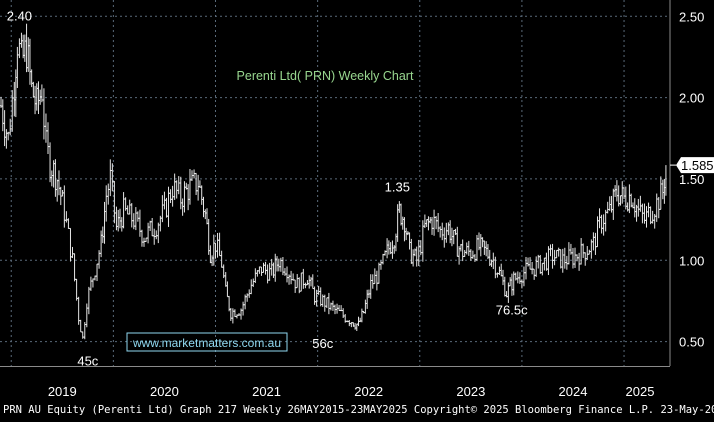  I want to click on y-tick-label: 0.50, so click(691, 342).